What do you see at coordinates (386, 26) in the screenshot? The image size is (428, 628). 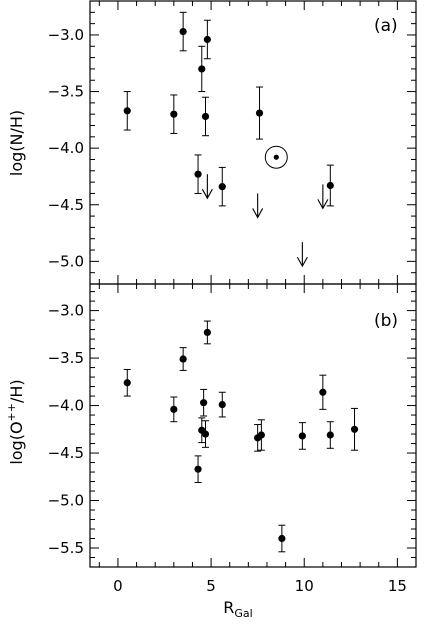 I see `panel-a-label: (a)` at bounding box center [386, 26].